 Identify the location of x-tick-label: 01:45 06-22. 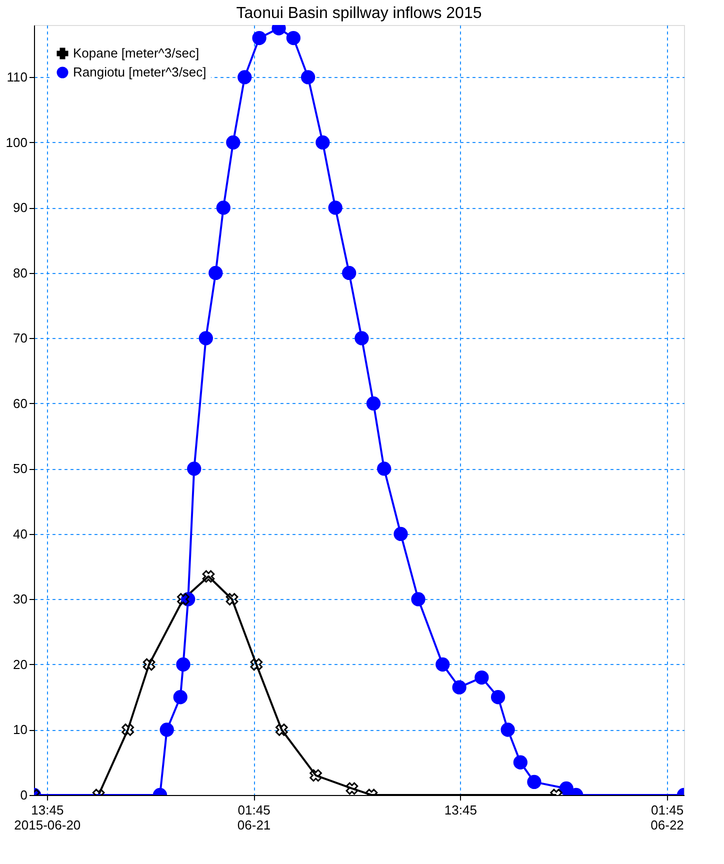
(667, 817).